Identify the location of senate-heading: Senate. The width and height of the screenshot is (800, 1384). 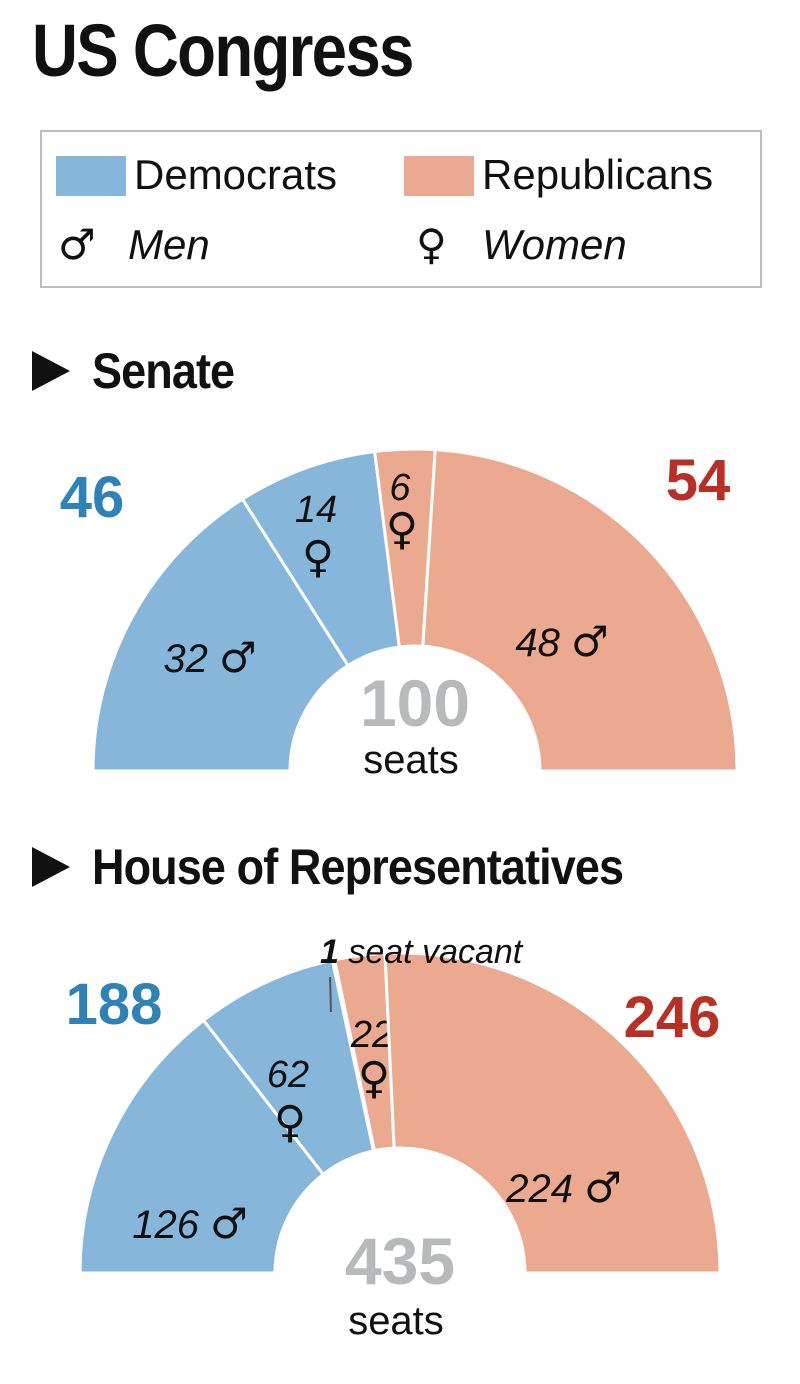
(141, 371).